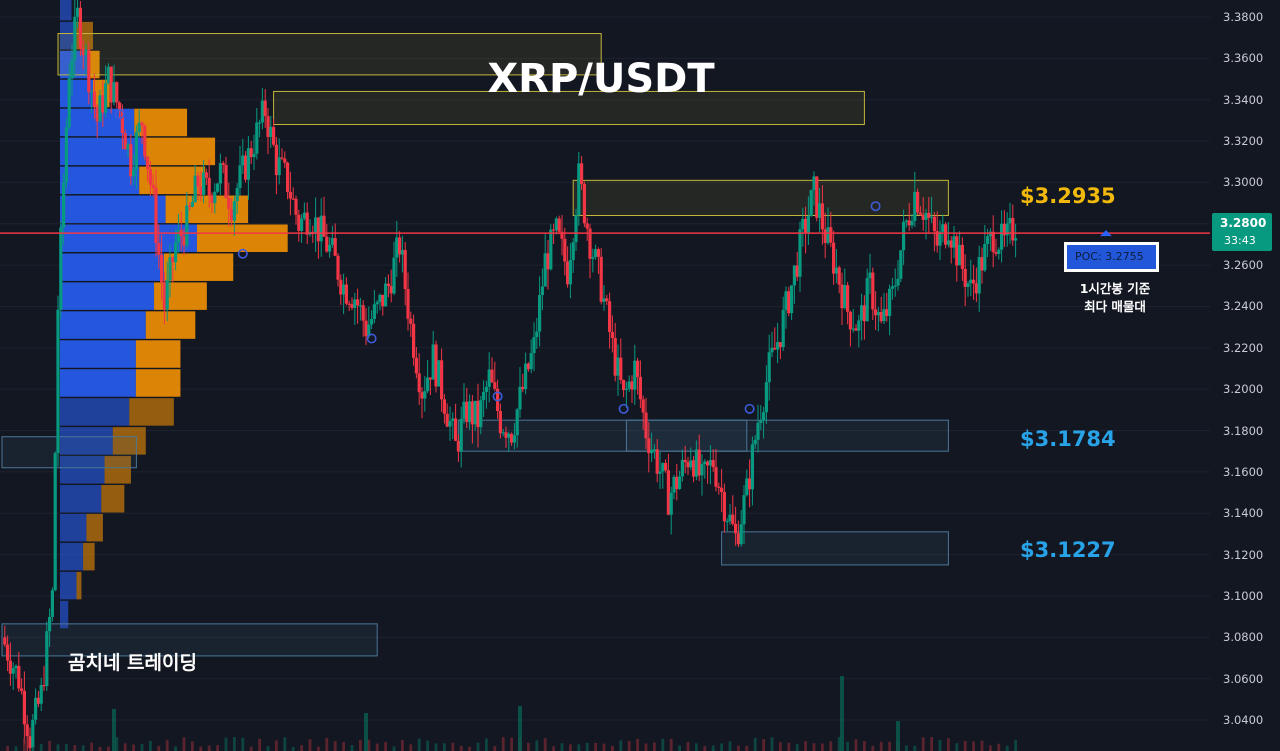  What do you see at coordinates (835, 548) in the screenshot?
I see `demand-zone` at bounding box center [835, 548].